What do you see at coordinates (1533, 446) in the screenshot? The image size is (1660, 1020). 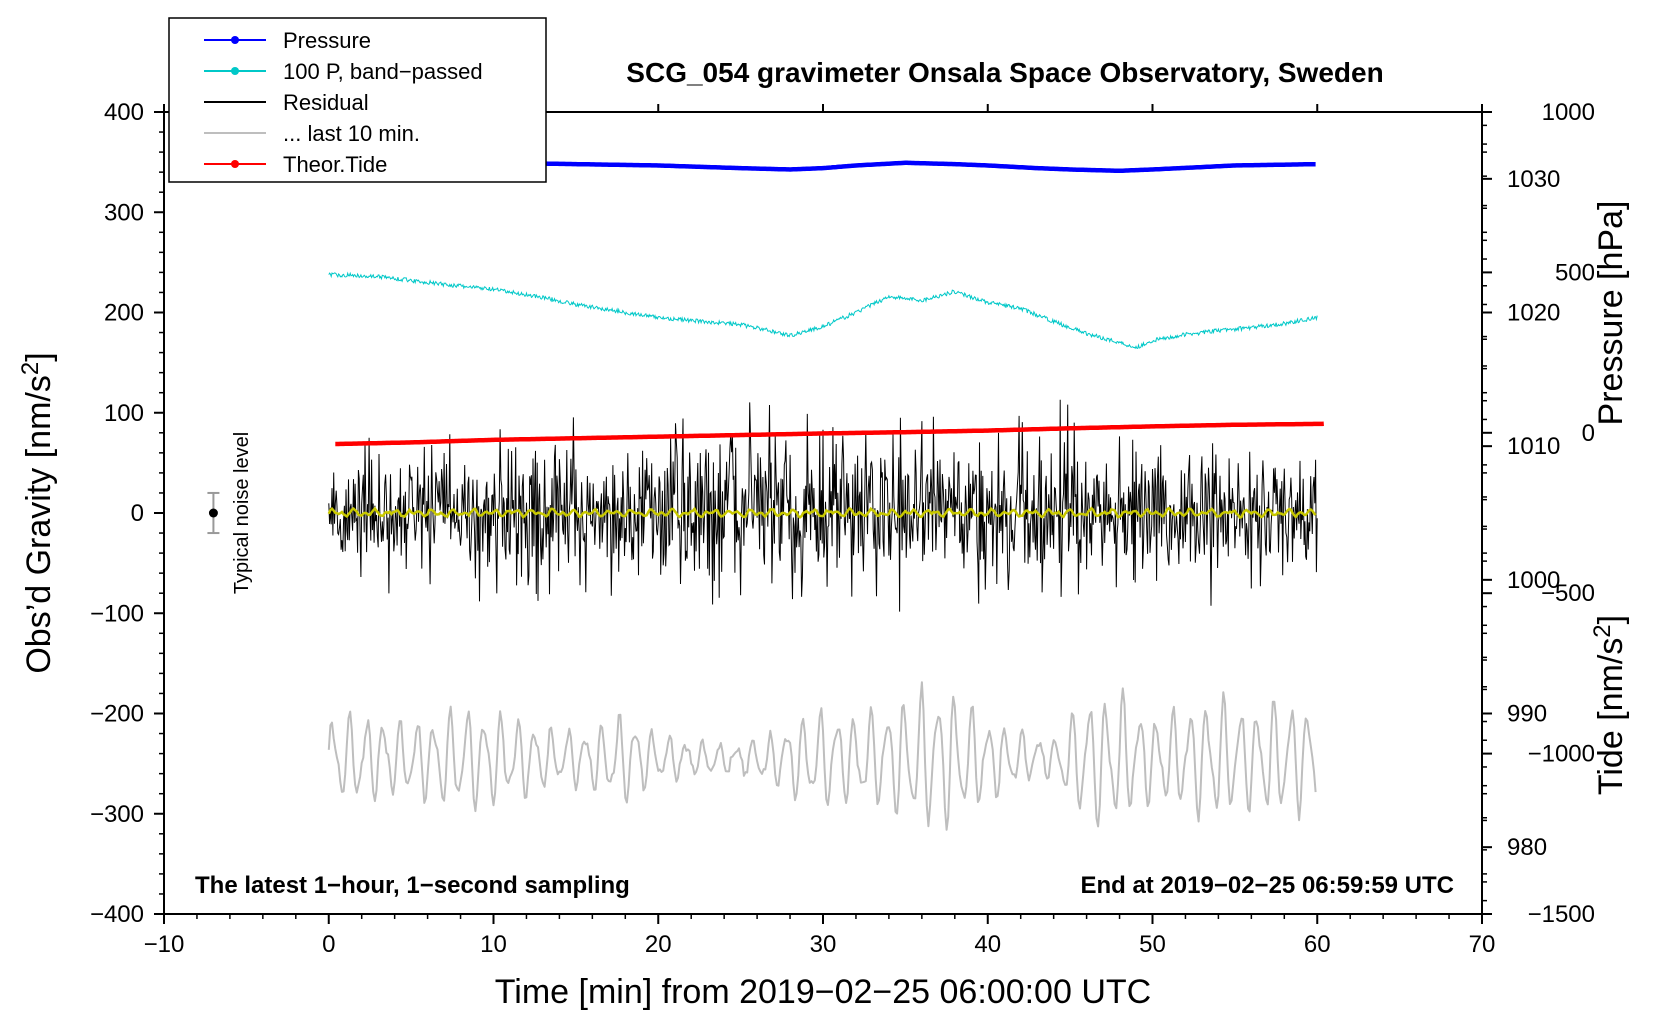 I see `pressure-tick-label: 1010` at bounding box center [1533, 446].